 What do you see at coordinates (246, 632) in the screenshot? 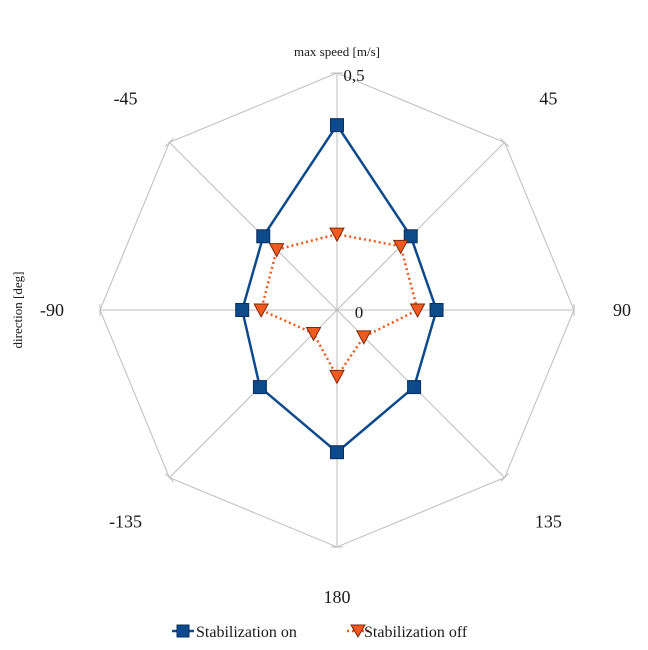
I see `legend-label-stabilization-on: Stabilization on` at bounding box center [246, 632].